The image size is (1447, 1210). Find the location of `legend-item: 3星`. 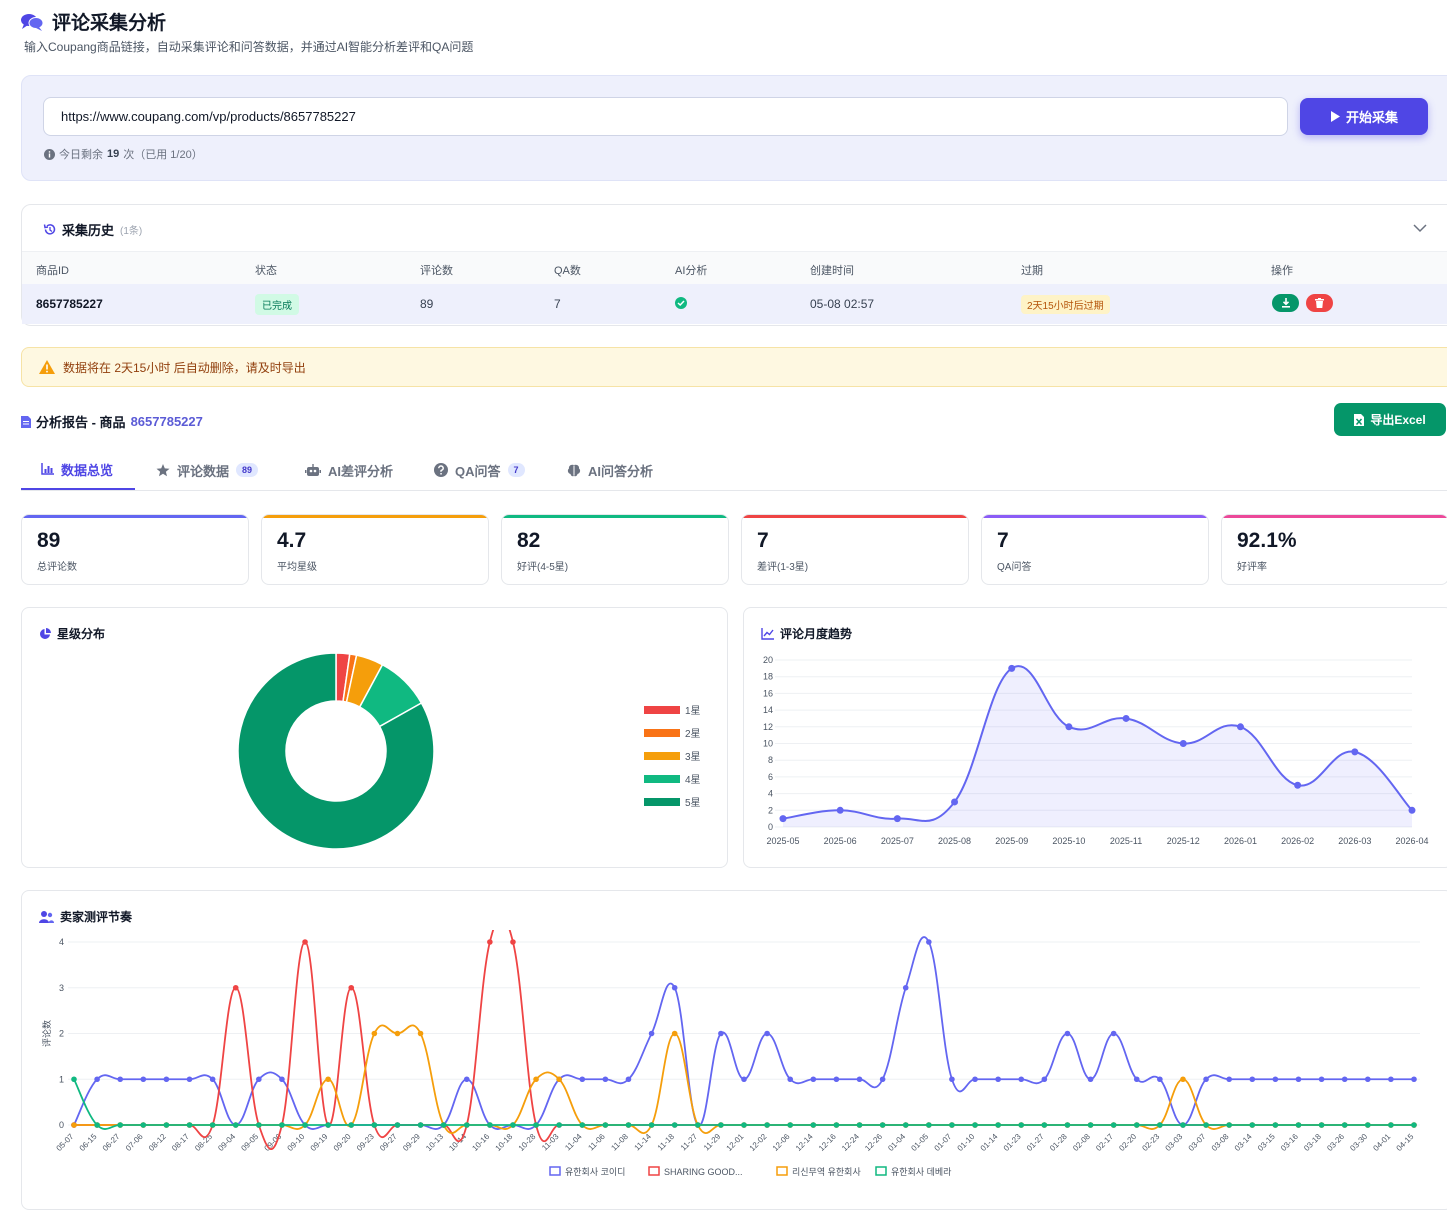

legend-item: 3星 is located at coordinates (672, 755).